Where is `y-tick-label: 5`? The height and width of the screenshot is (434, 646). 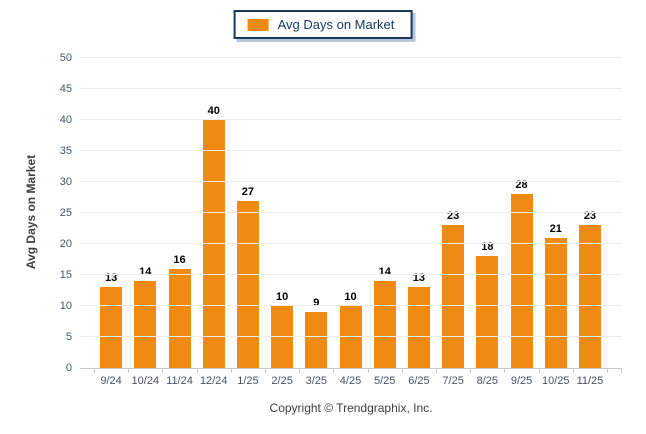
y-tick-label: 5 is located at coordinates (68, 337).